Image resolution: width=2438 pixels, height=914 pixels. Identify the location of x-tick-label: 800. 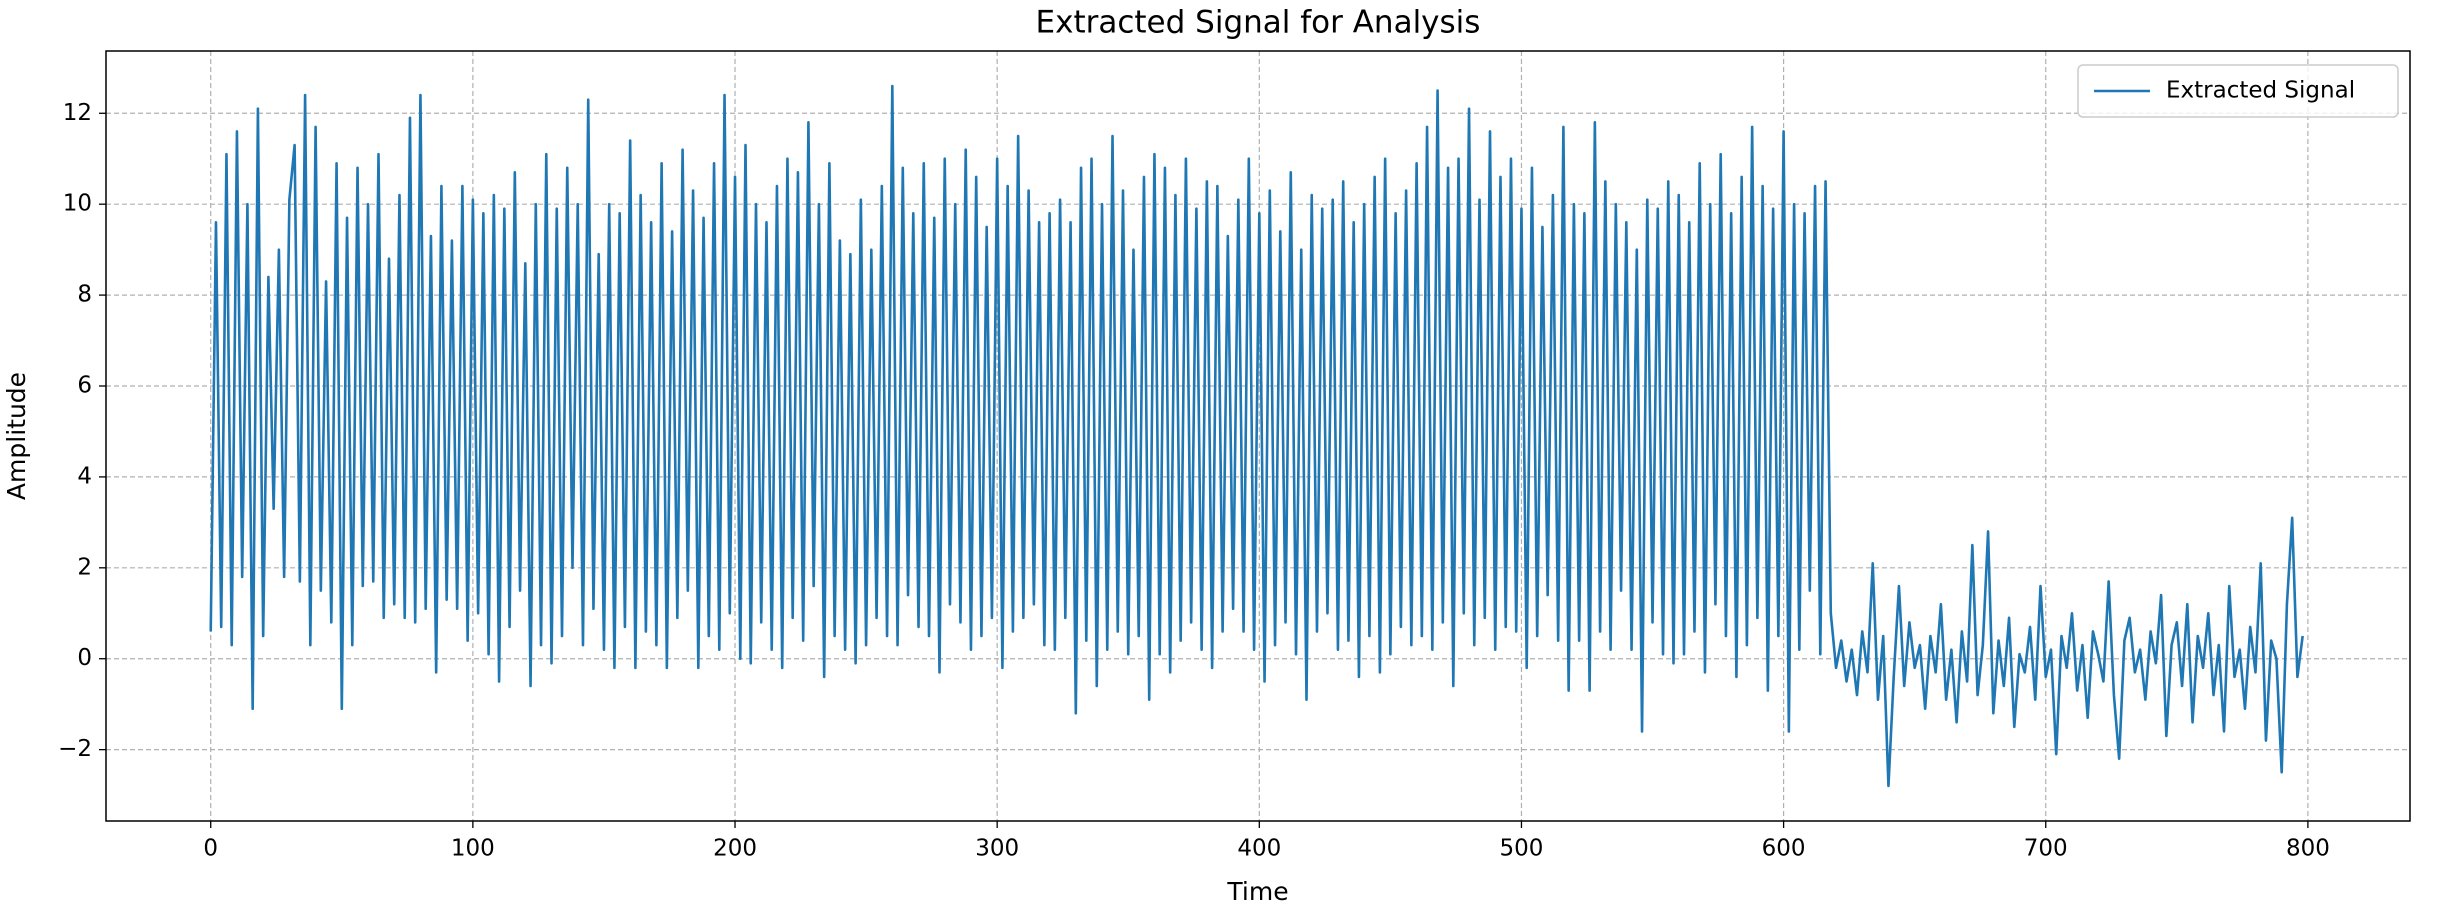
(2308, 849).